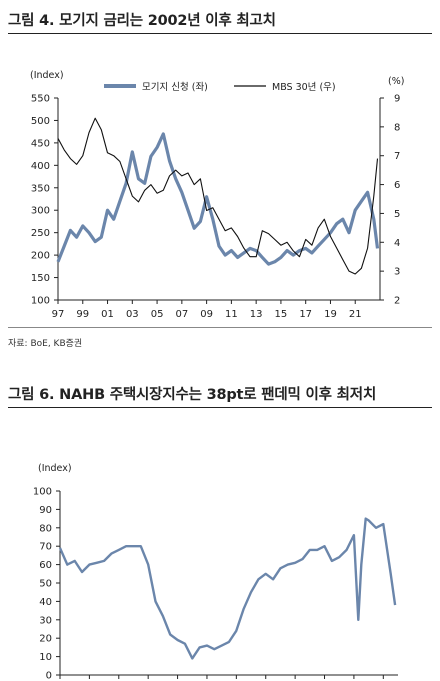 This screenshot has height=681, width=440. Describe the element at coordinates (192, 395) in the screenshot. I see `figure-6-title: 그림 6. NAHB 주택시장지수는 38pt로 팬데믹 이후 최저치` at that location.